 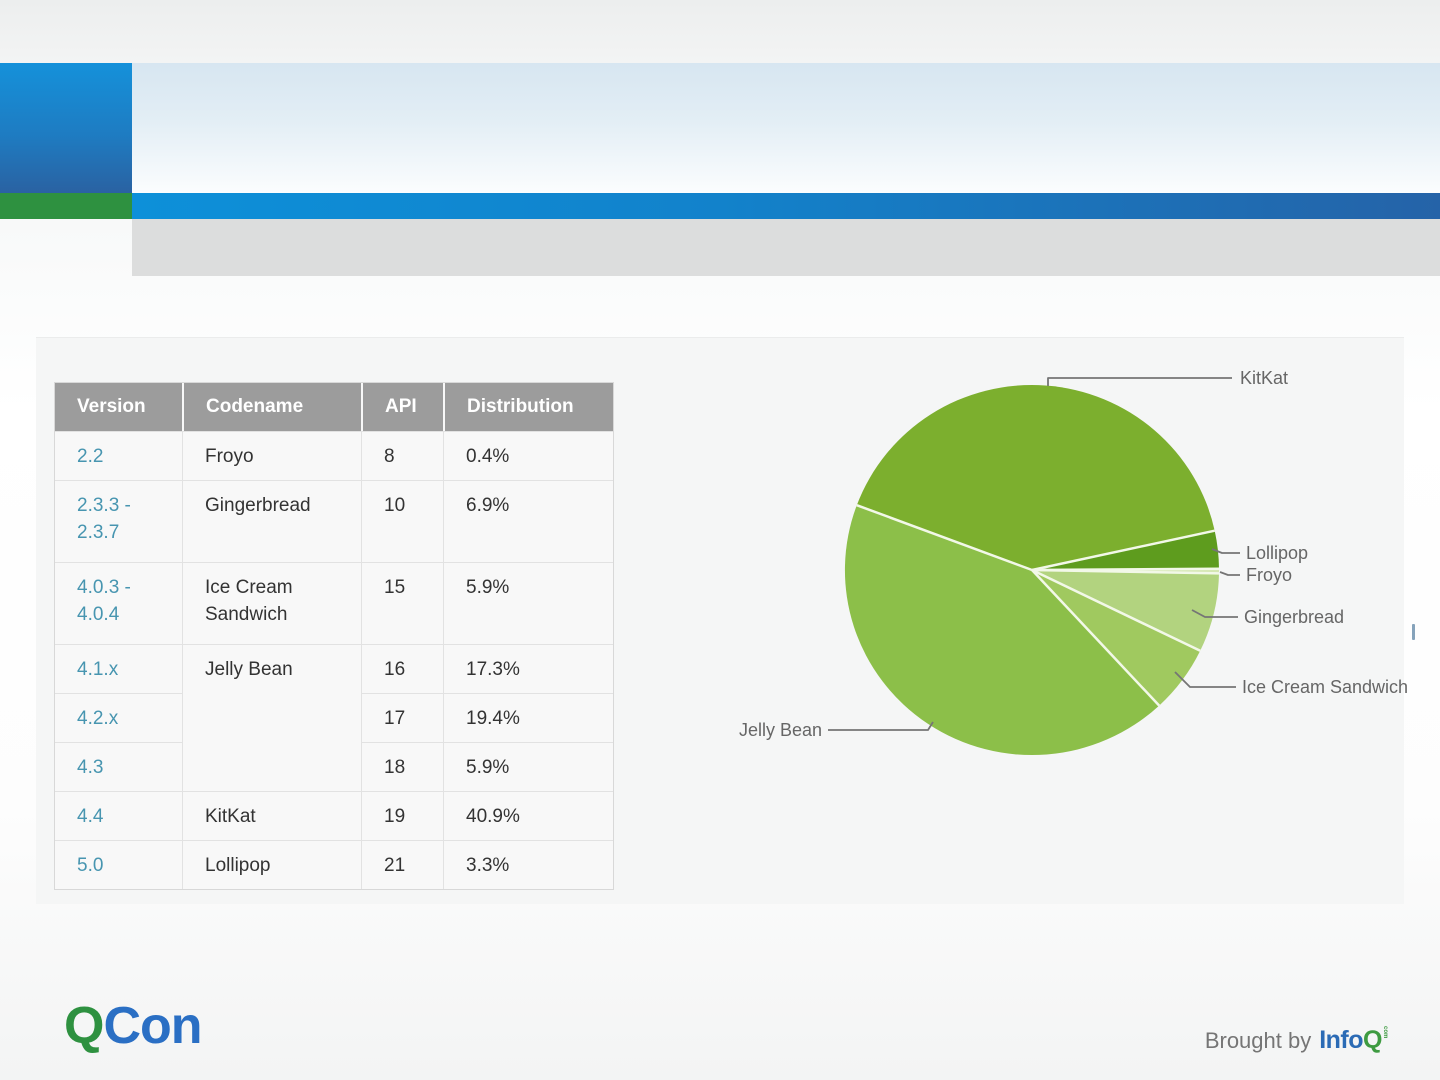 I want to click on table-row: 4.3 18 5.9%, so click(x=334, y=766).